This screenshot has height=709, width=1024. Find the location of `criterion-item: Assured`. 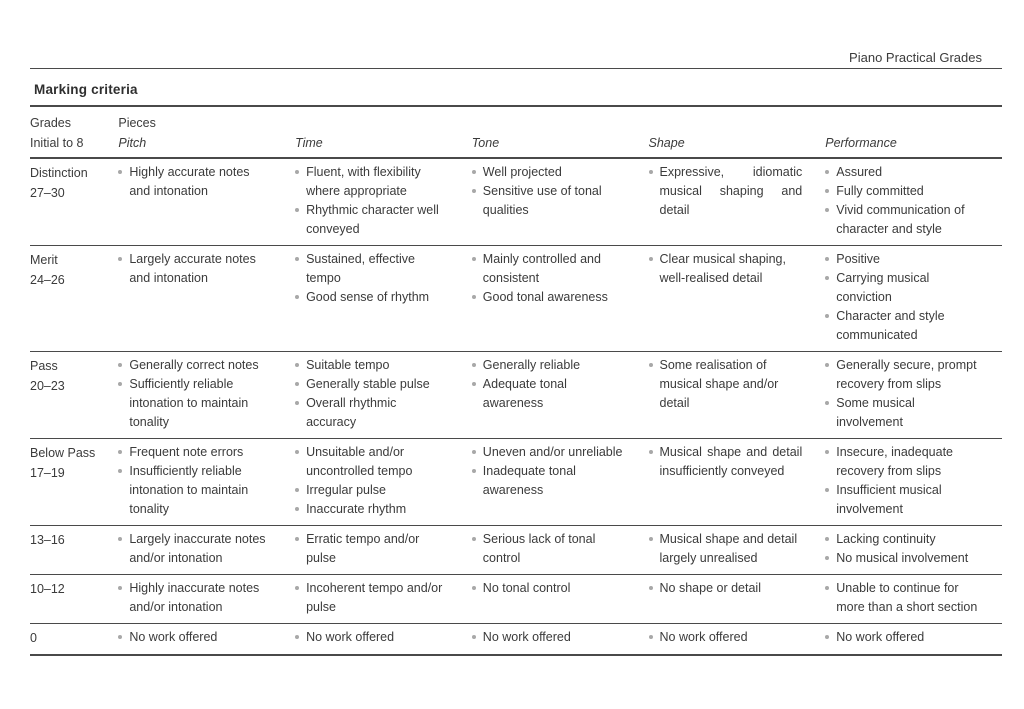

criterion-item: Assured is located at coordinates (902, 172).